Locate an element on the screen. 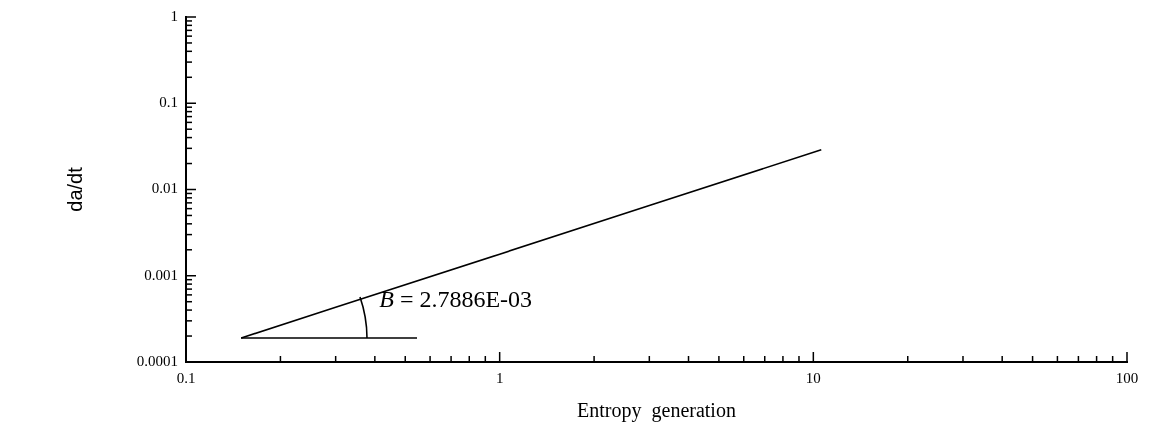  y-tick-label: 0.001 is located at coordinates (161, 274).